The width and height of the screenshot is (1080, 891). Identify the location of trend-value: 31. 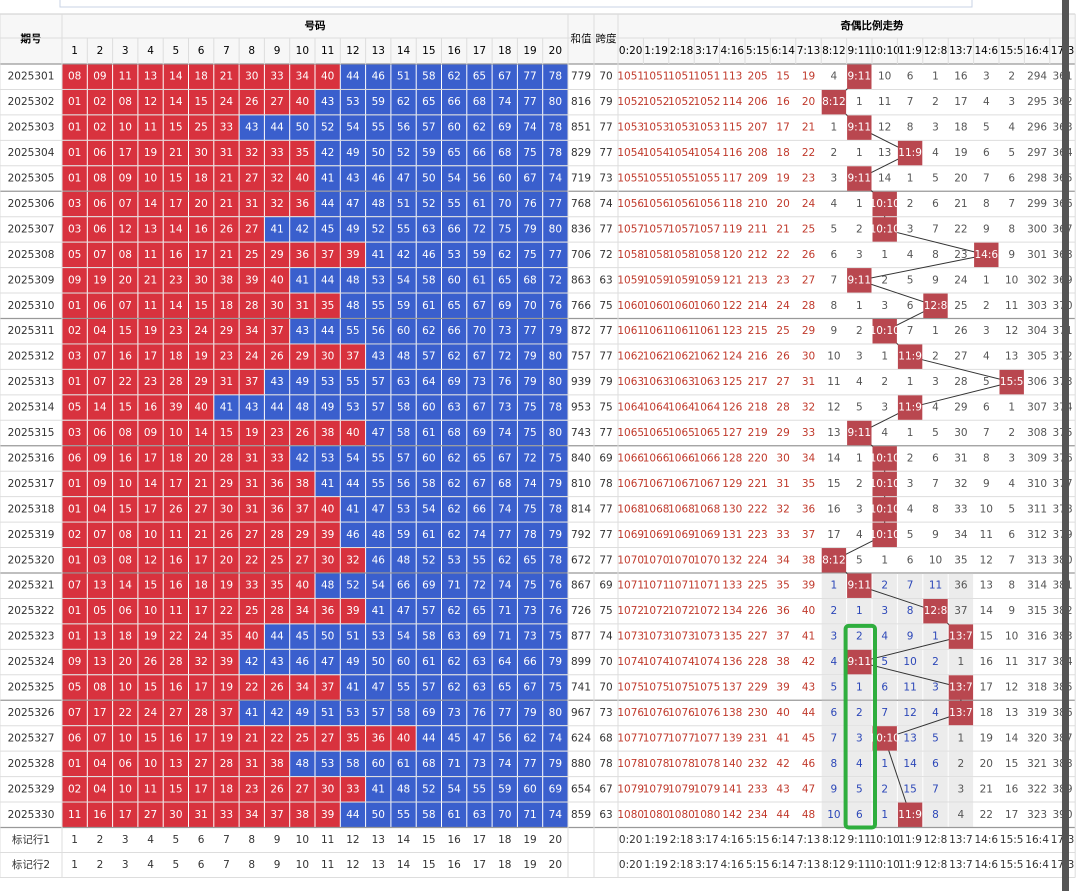
(808, 382).